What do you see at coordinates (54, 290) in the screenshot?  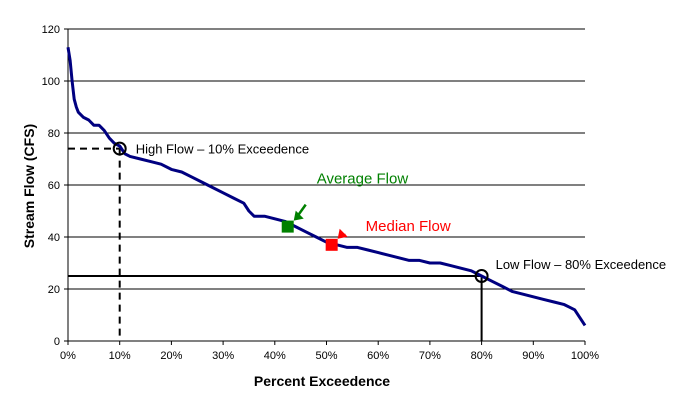 I see `y-tick-label: 20` at bounding box center [54, 290].